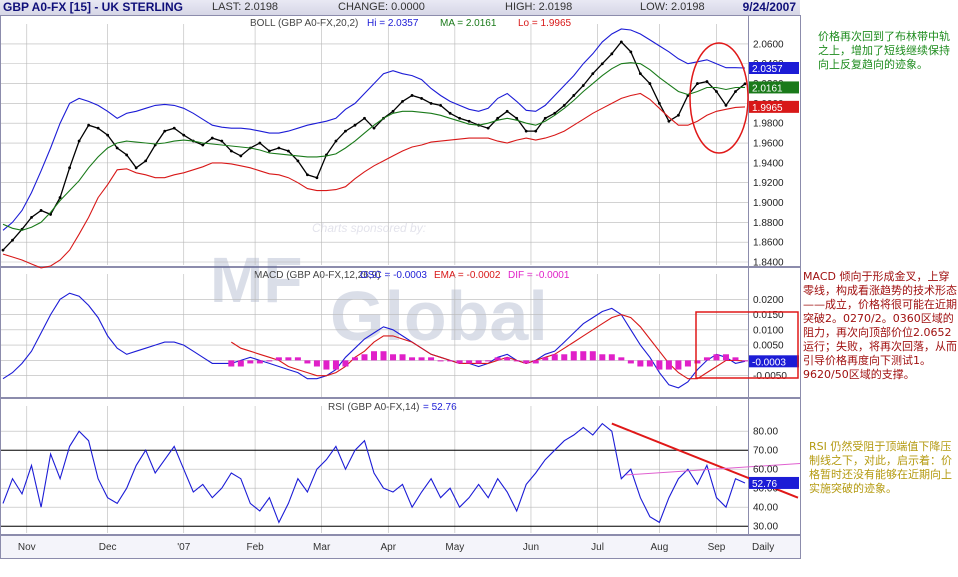 The image size is (958, 577). I want to click on chart-date: 9/24/2007, so click(769, 7).